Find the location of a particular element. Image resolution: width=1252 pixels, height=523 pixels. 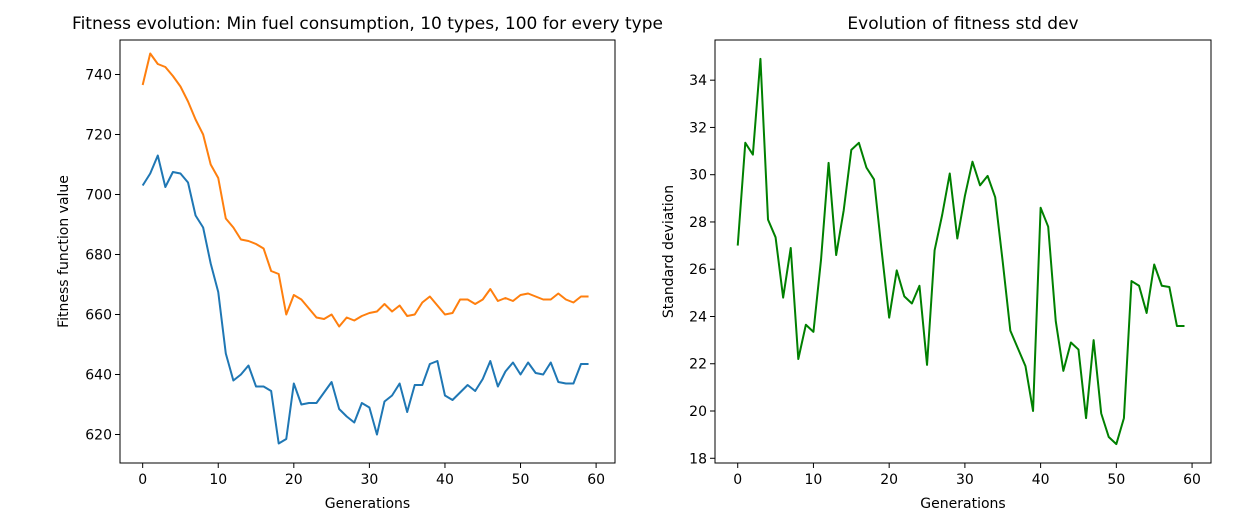

chart-1-y-tick-label: 740 is located at coordinates (98, 76).